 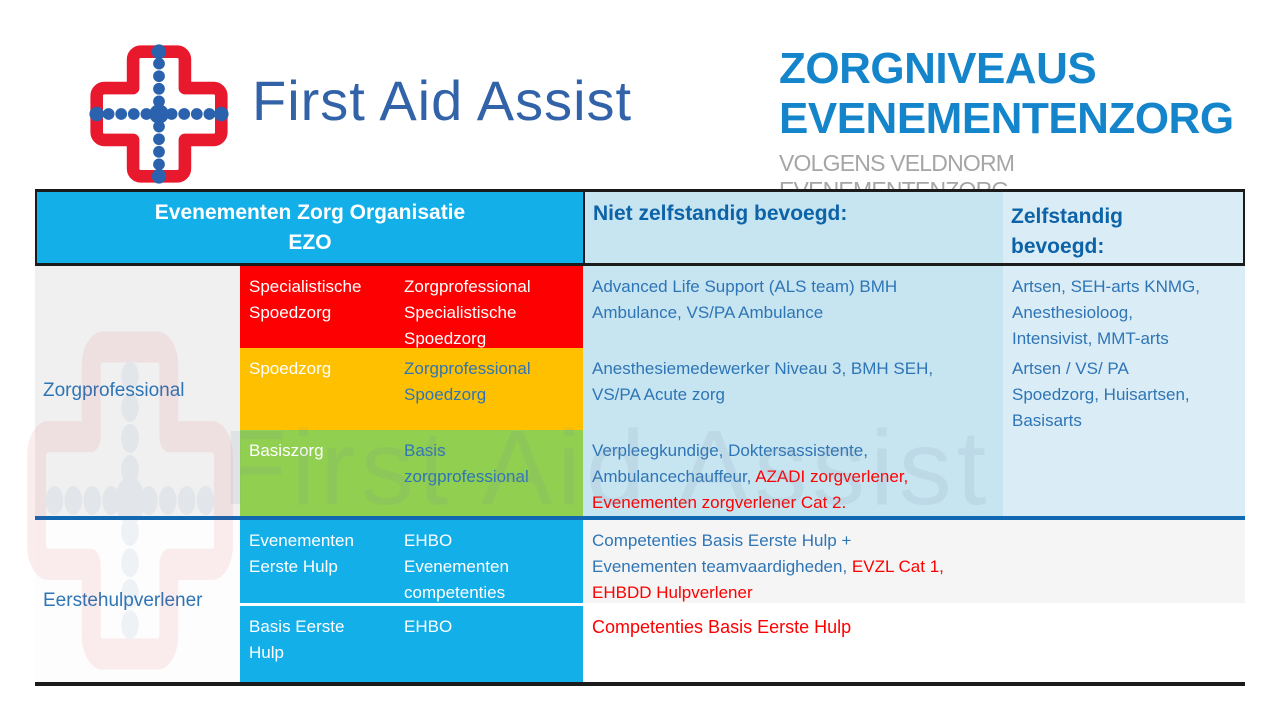 I want to click on niet-bevoegd-text-red: Competenties Basis Eerste Hulp, so click(x=722, y=627).